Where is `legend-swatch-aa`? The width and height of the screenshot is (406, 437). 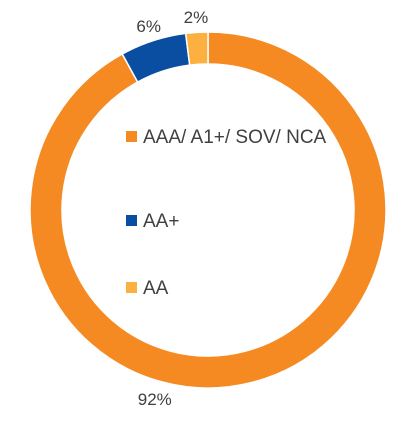
legend-swatch-aa is located at coordinates (131, 287).